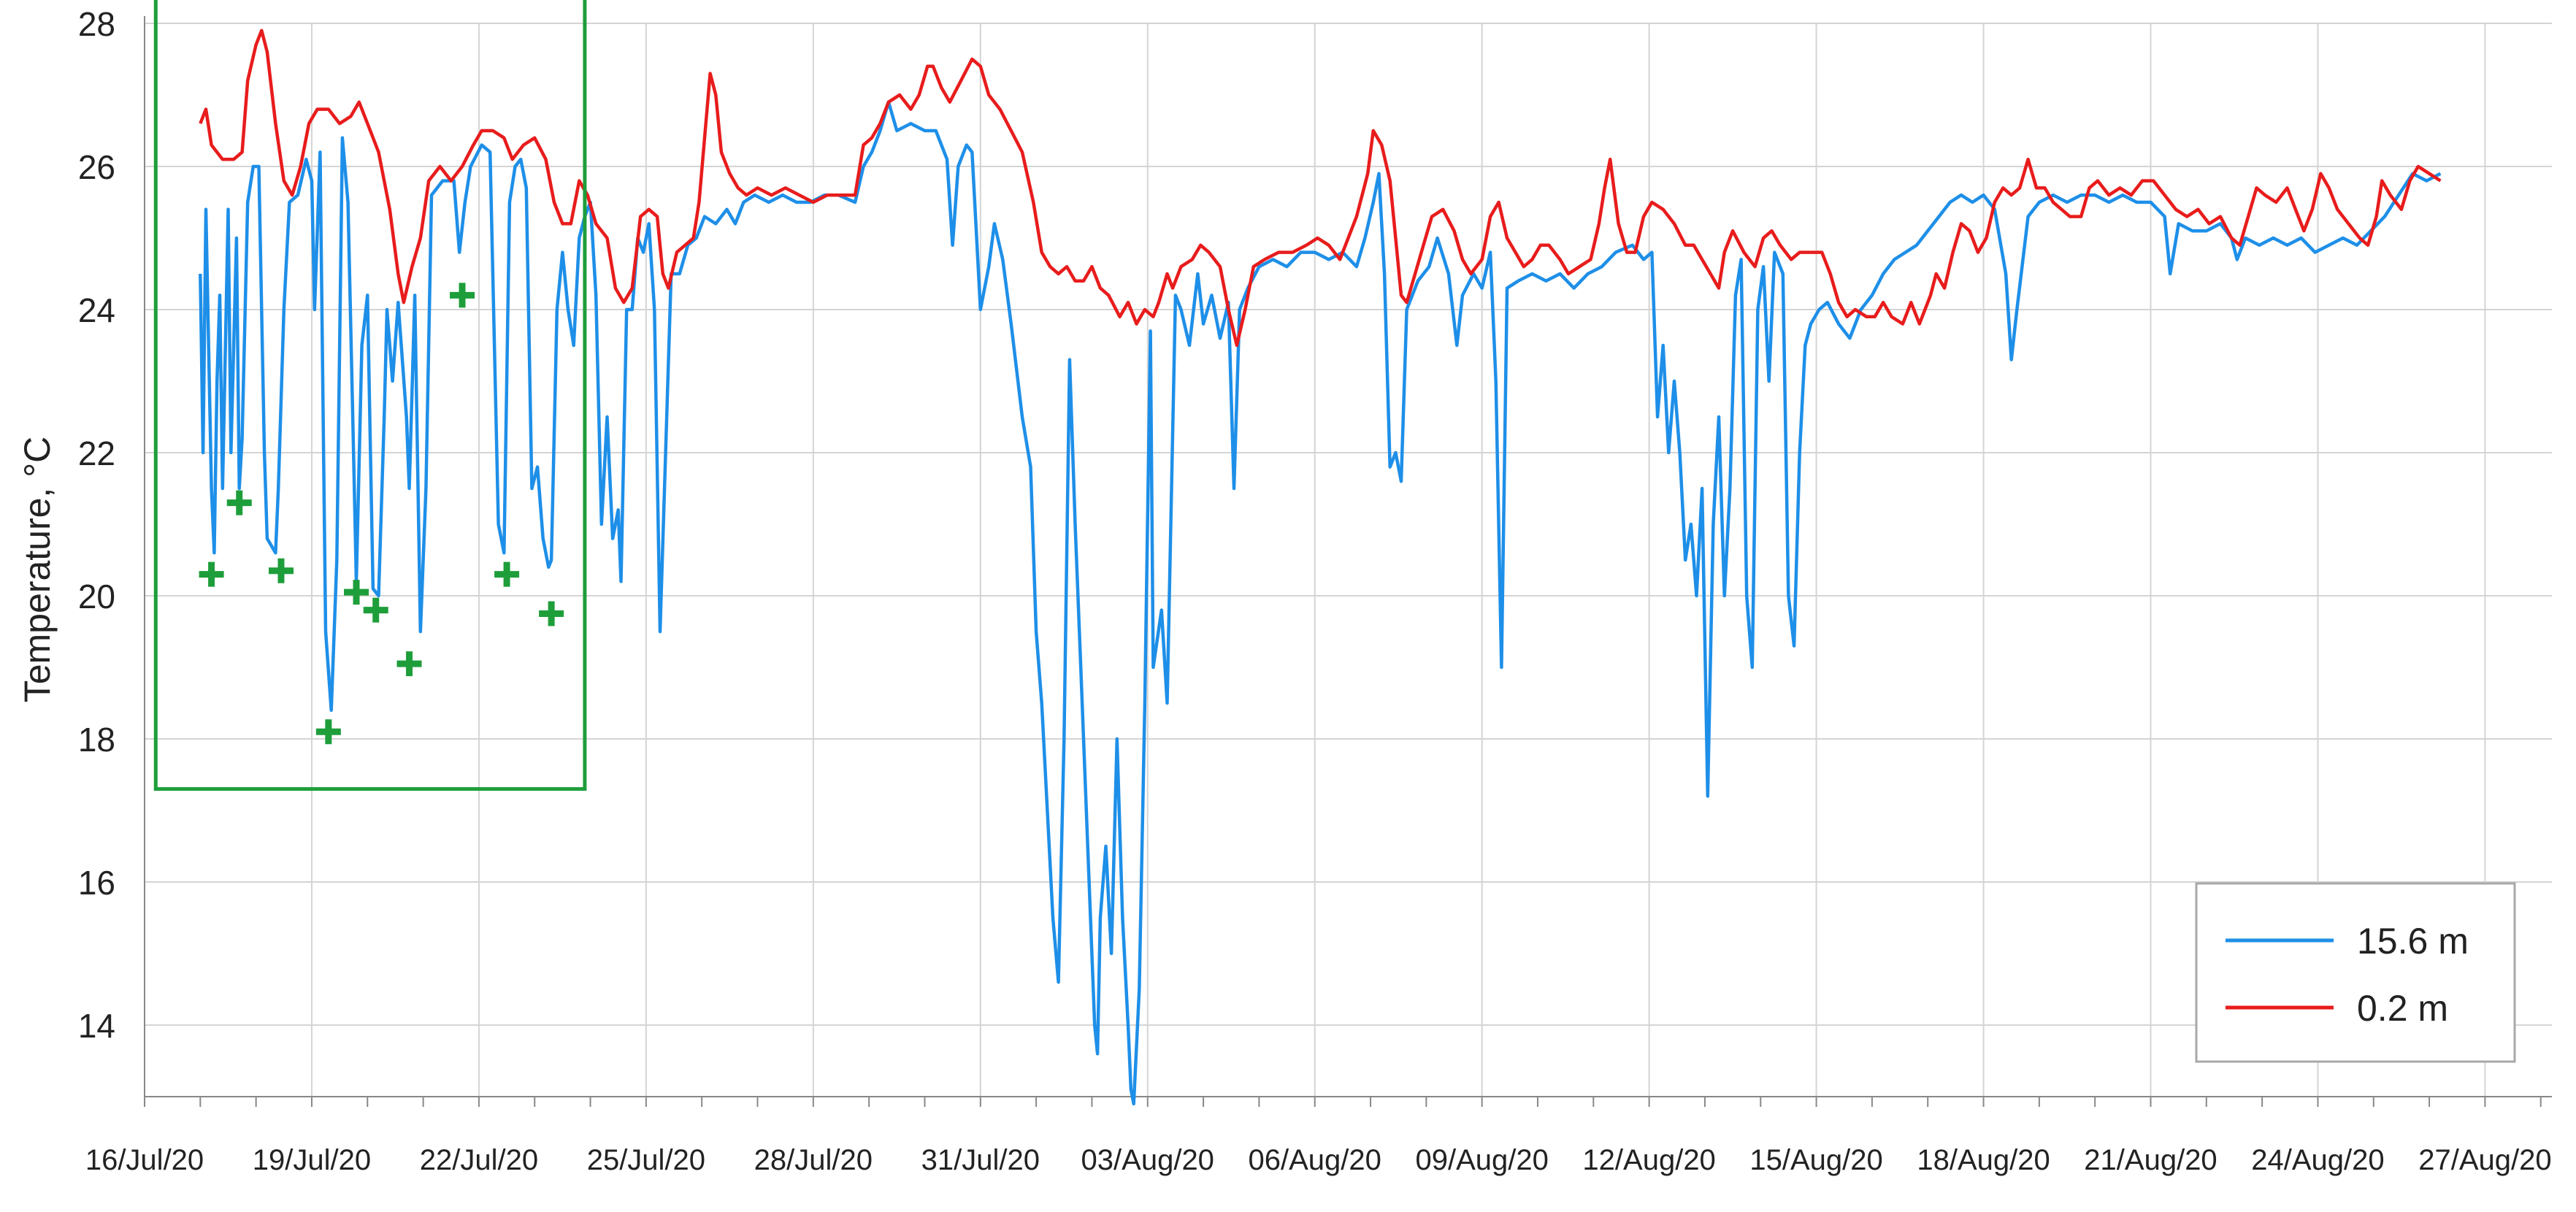 The height and width of the screenshot is (1212, 2576). What do you see at coordinates (96, 883) in the screenshot?
I see `y-tick-label: 16` at bounding box center [96, 883].